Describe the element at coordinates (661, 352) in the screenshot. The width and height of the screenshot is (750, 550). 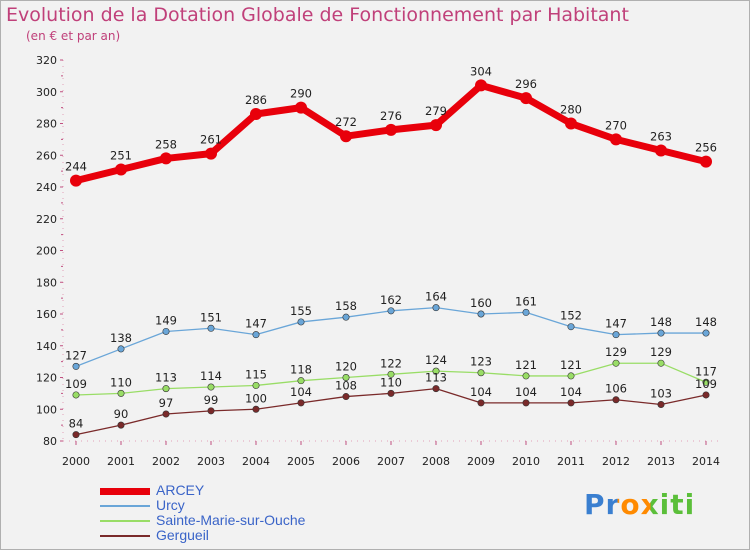
I see `data-label: 129` at that location.